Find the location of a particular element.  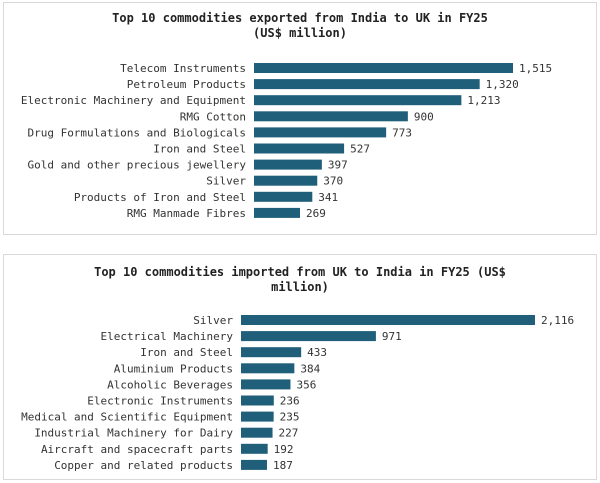

category-label: Aircraft and spacecraft parts is located at coordinates (137, 449).